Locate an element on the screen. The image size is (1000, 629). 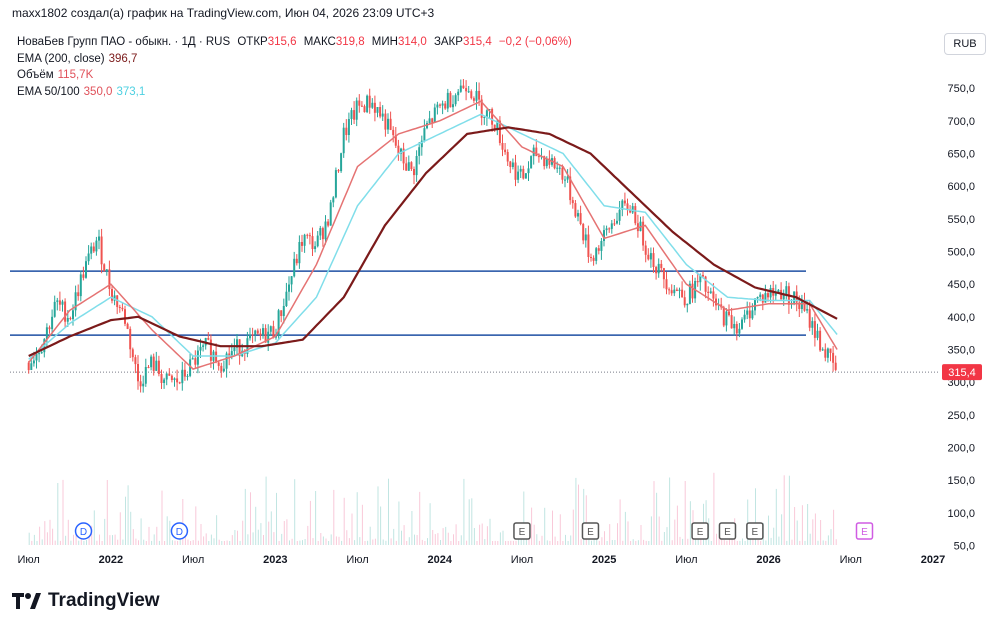
tradingview-logo: TradingView is located at coordinates (86, 601).